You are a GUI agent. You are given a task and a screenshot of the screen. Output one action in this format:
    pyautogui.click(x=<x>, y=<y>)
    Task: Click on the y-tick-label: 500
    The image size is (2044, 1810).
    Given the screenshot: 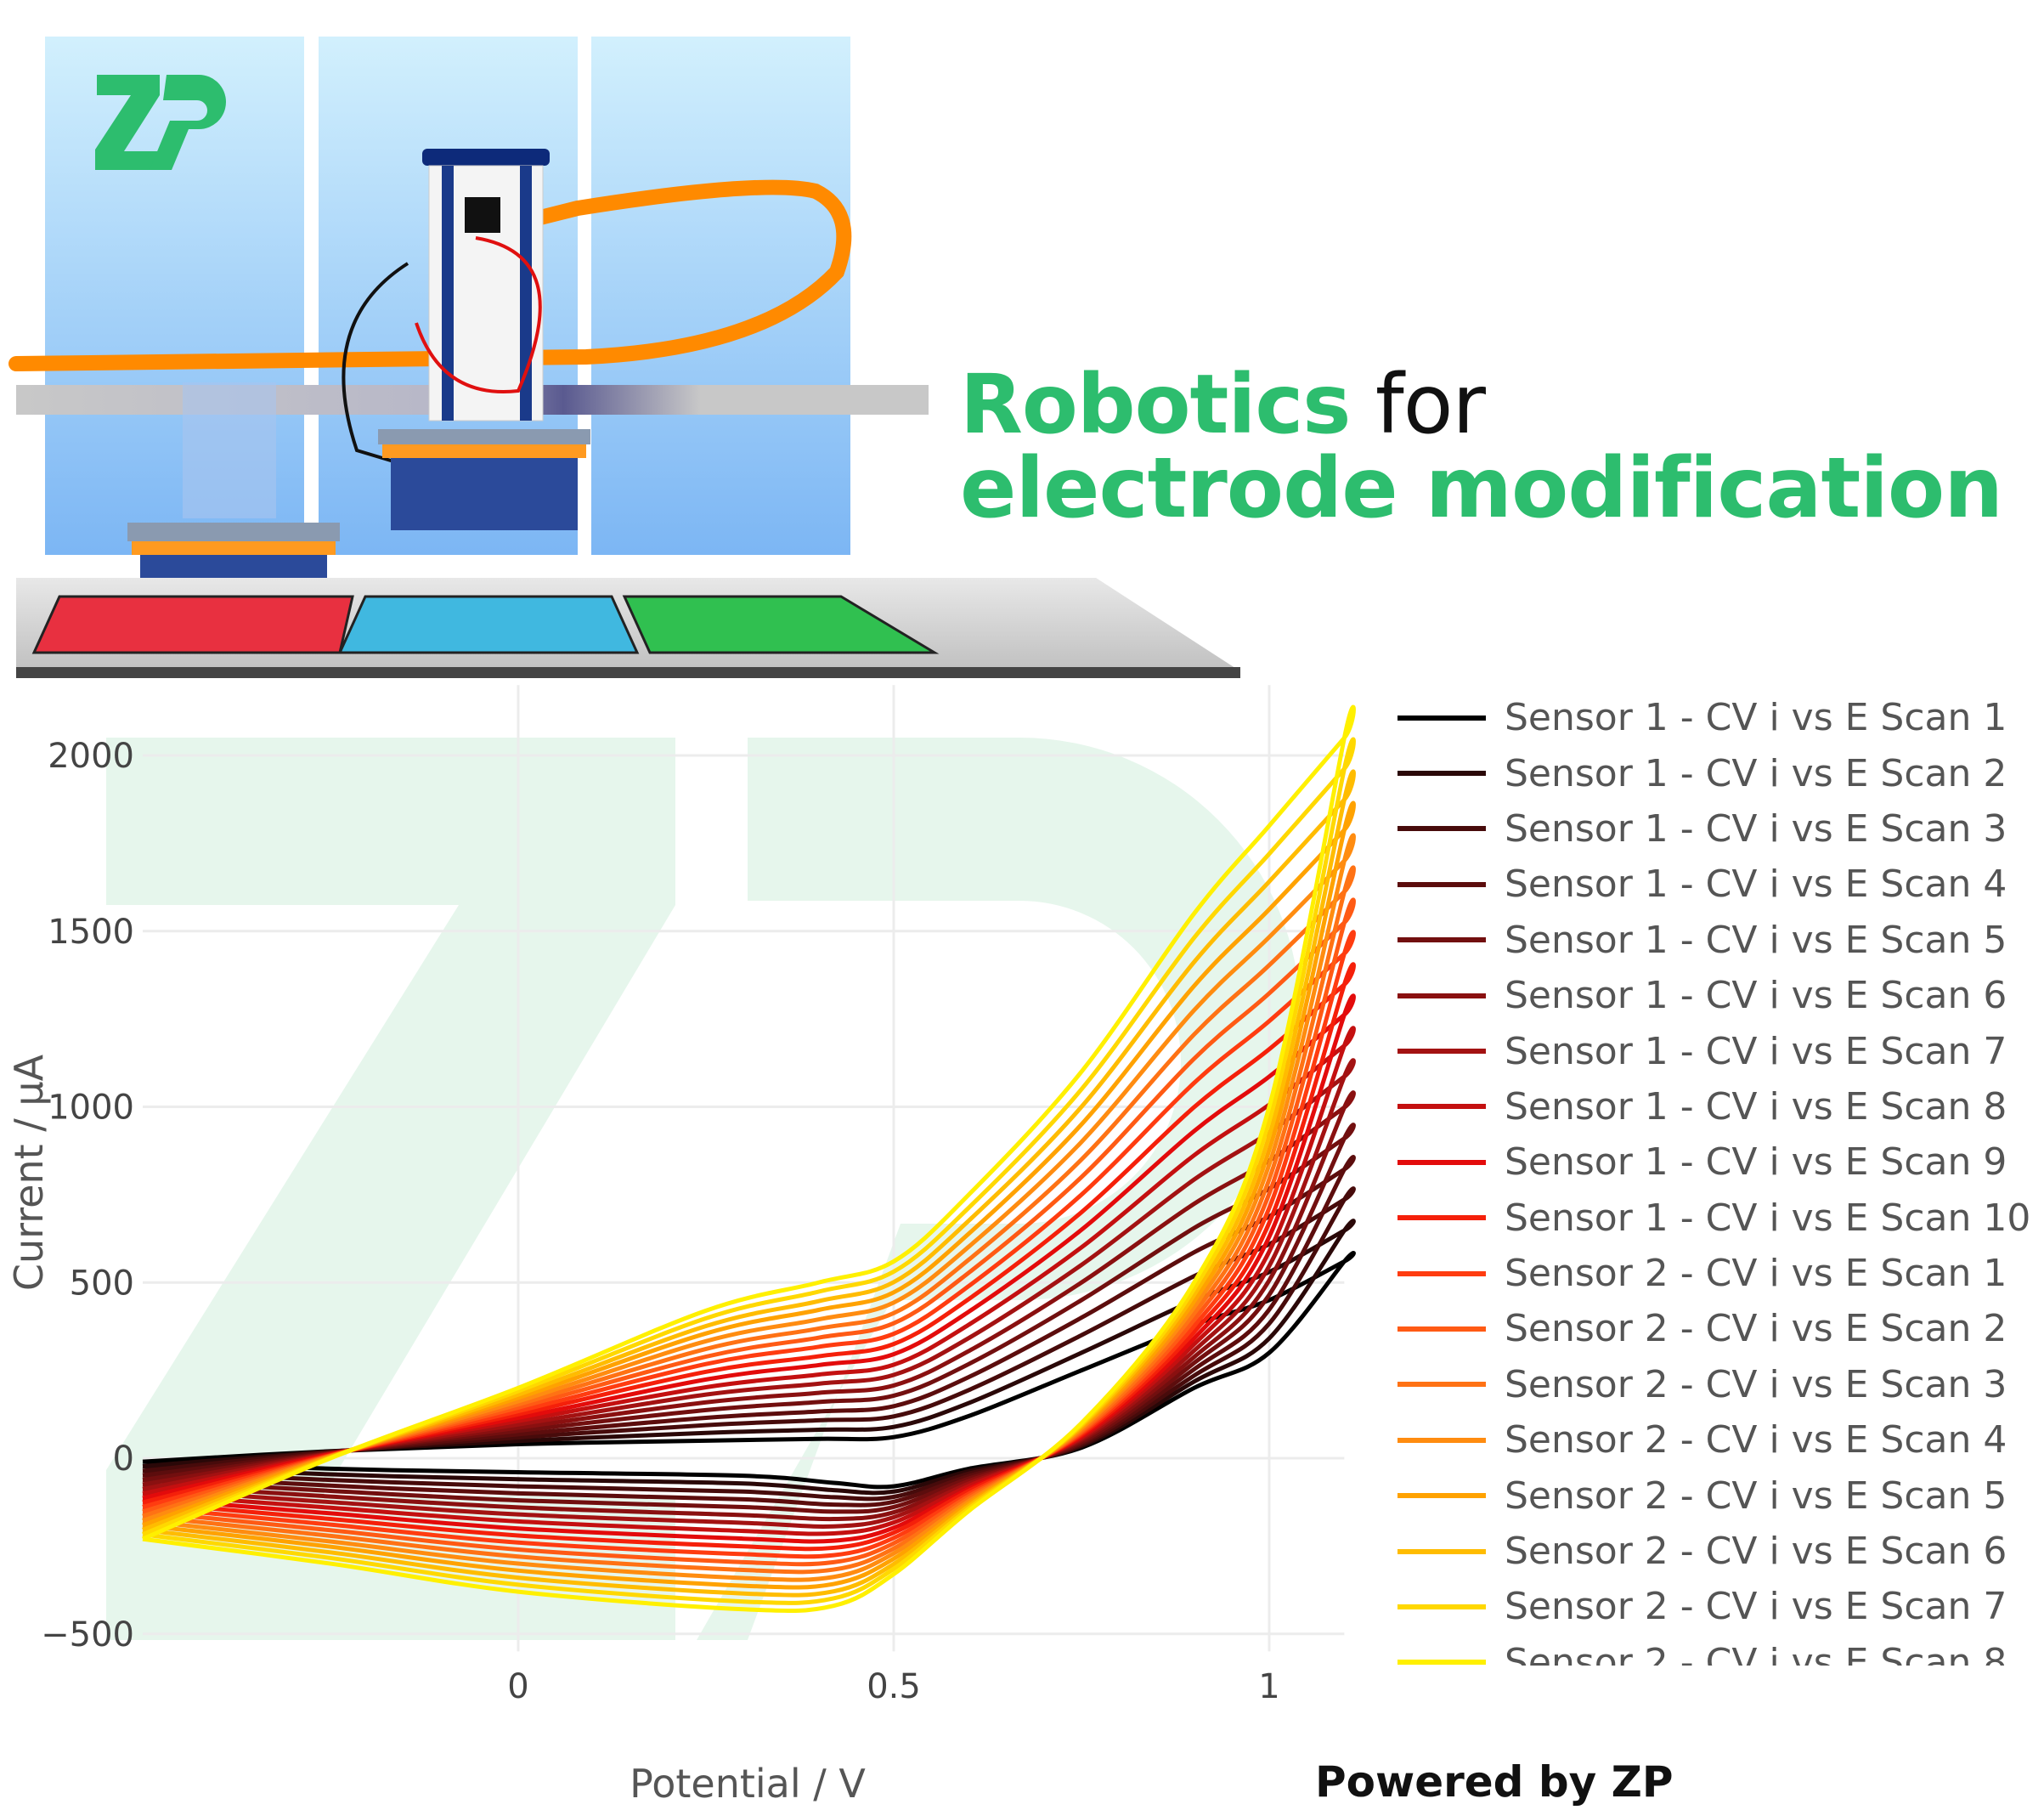 What is the action you would take?
    pyautogui.click(x=102, y=1283)
    